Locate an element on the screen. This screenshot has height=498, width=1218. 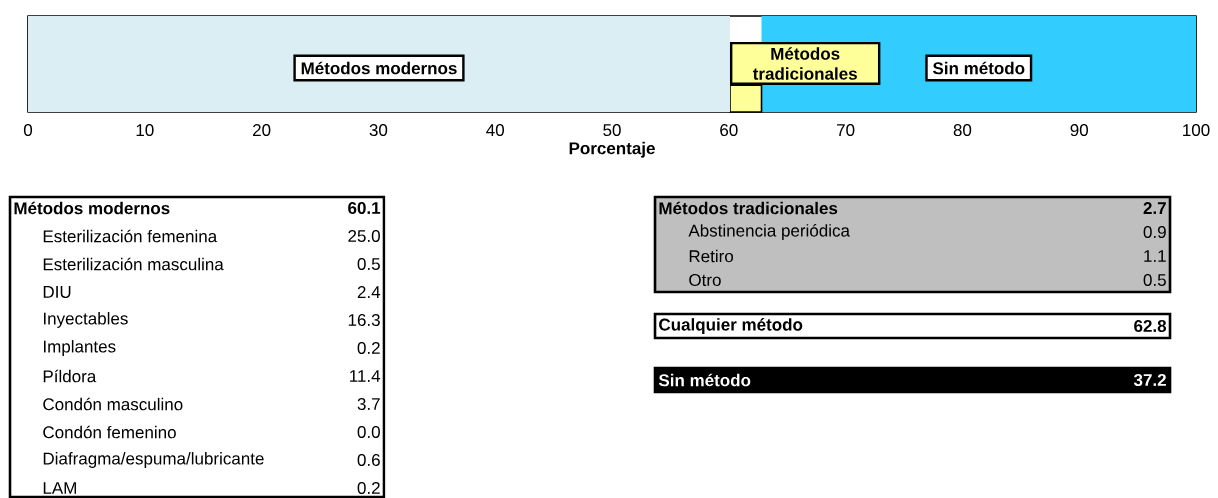
category-label: Condón masculino is located at coordinates (113, 404).